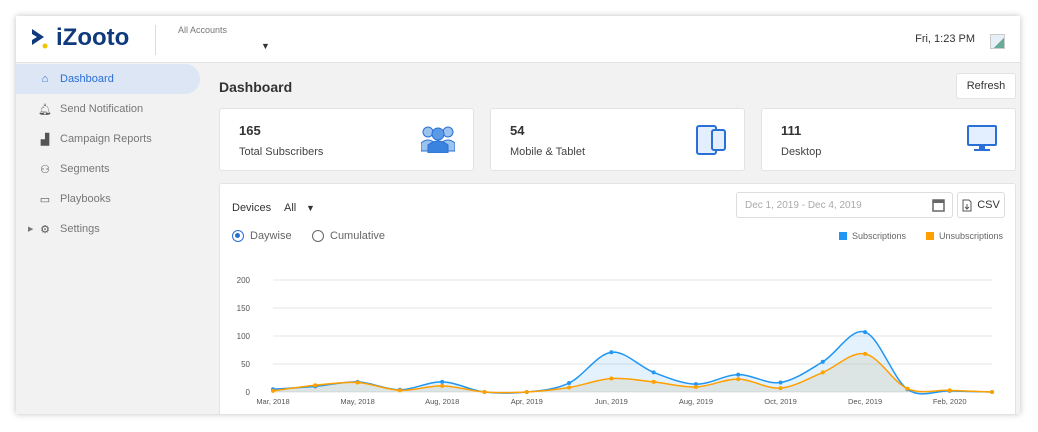 The height and width of the screenshot is (432, 1038). Describe the element at coordinates (971, 236) in the screenshot. I see `legend-label: Unsubscriptions` at that location.